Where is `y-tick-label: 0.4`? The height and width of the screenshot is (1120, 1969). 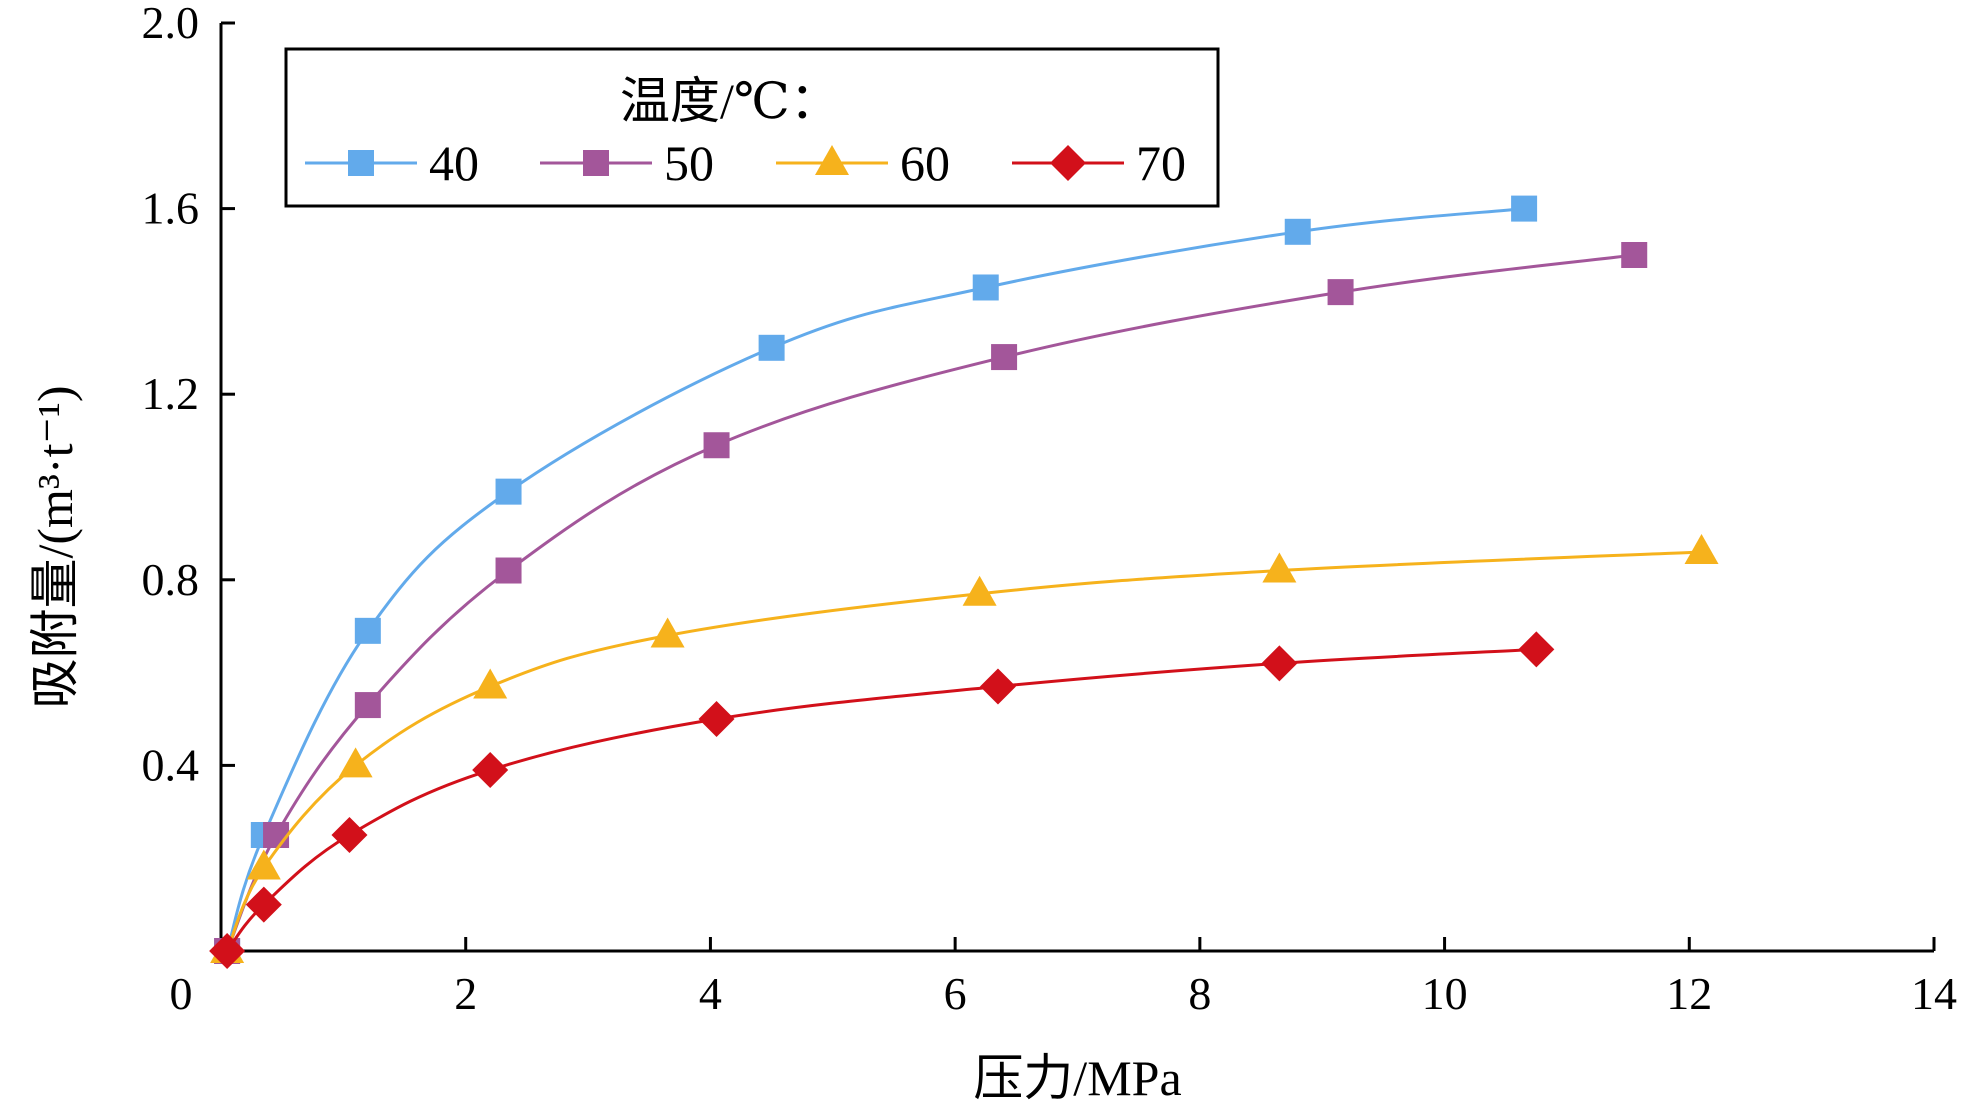 y-tick-label: 0.4 is located at coordinates (171, 764).